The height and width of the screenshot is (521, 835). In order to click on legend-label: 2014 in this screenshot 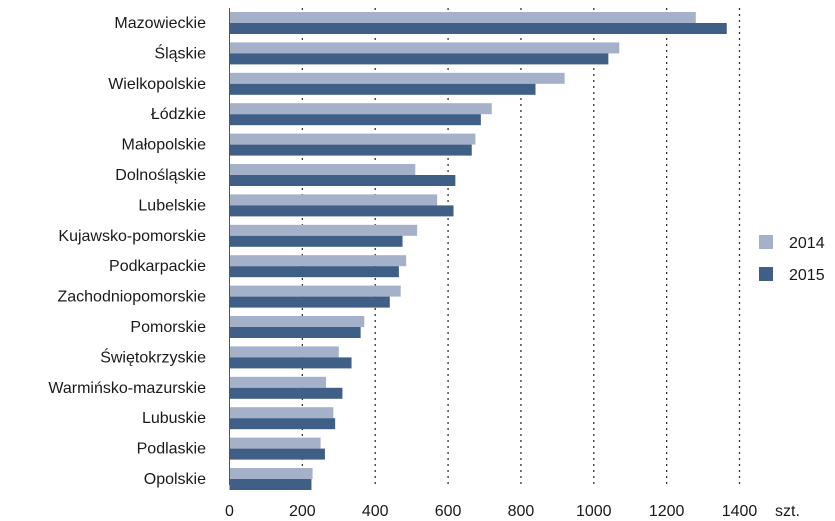, I will do `click(807, 243)`.